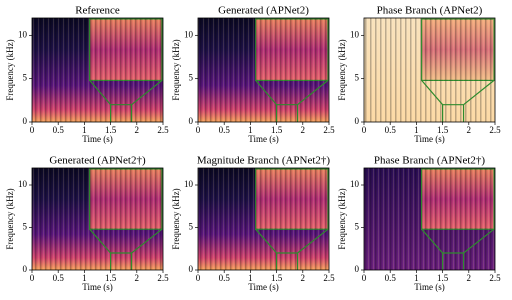 The width and height of the screenshot is (512, 300). Describe the element at coordinates (430, 161) in the screenshot. I see `panel-title: Phase Branch (APNet2†)` at that location.